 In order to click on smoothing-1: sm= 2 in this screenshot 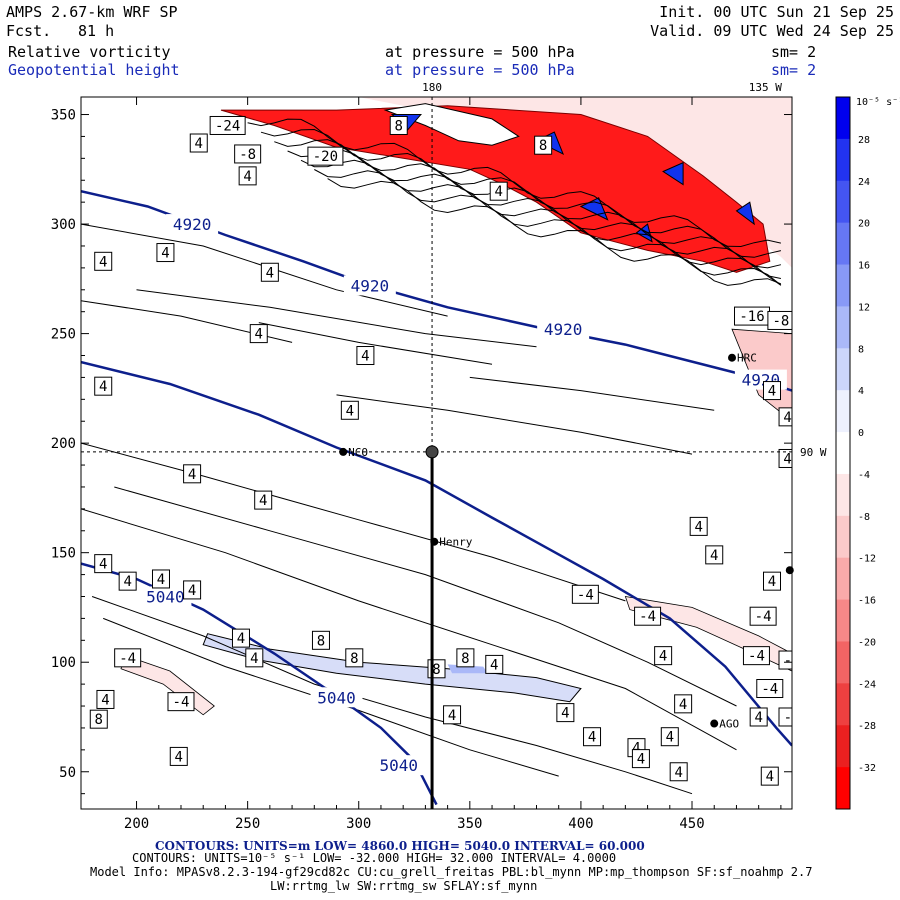, I will do `click(794, 52)`.